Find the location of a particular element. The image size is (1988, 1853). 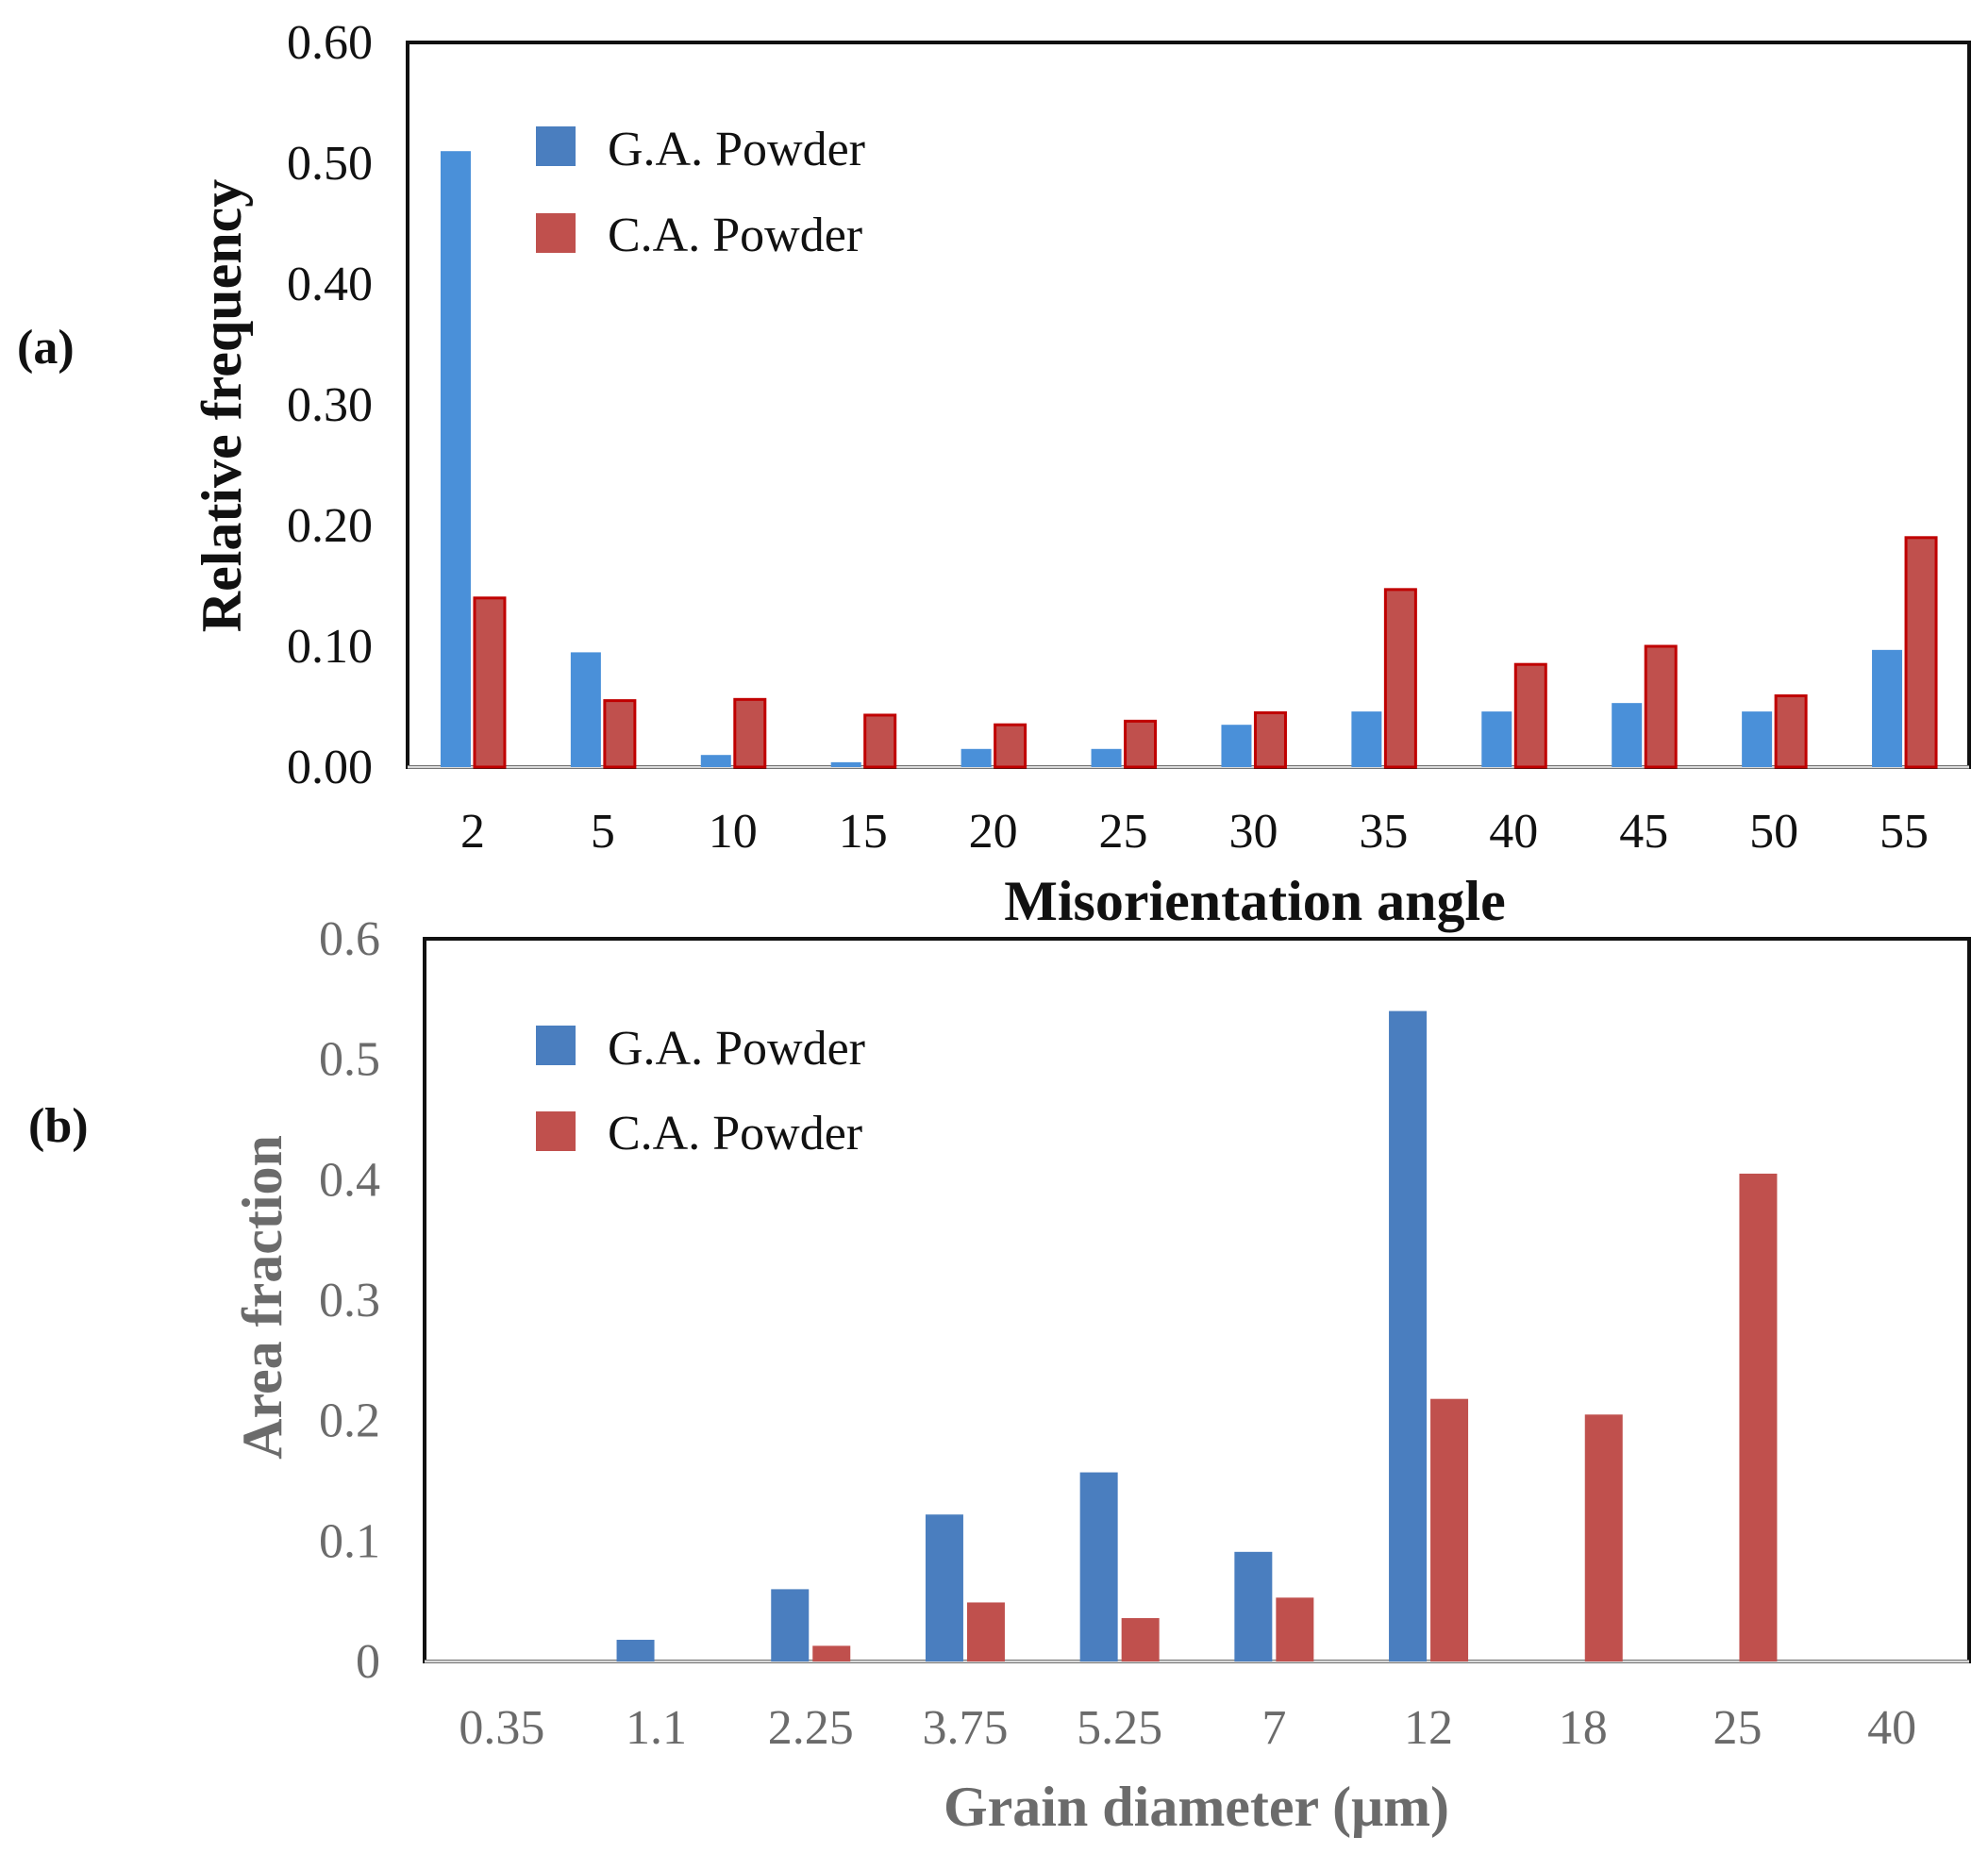

x-tick-labels-b: 0.35 1.1 2.25 3.75 5.25 7 12 18 25 40 is located at coordinates (1187, 1728).